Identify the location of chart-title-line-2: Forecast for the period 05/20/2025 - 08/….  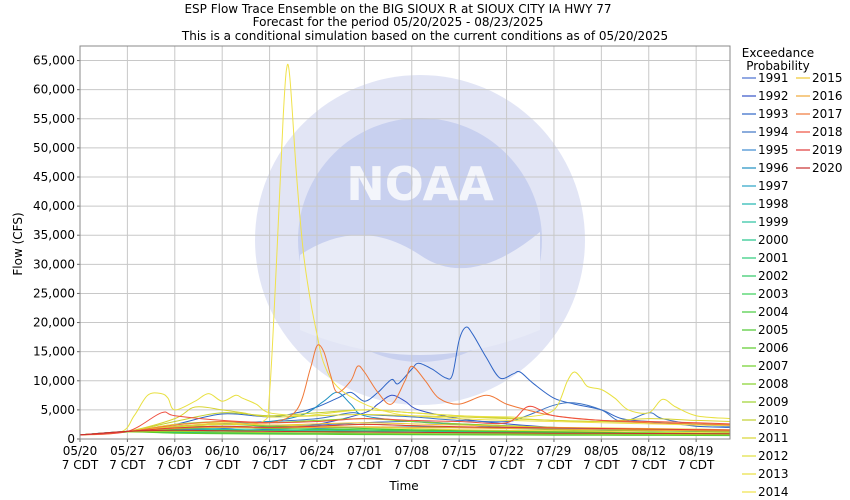
(398, 22).